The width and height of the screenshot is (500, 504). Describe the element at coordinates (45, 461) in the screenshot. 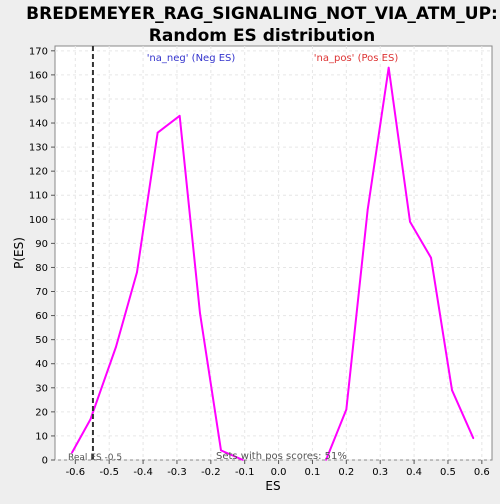

I see `y-tick-label: 0` at that location.